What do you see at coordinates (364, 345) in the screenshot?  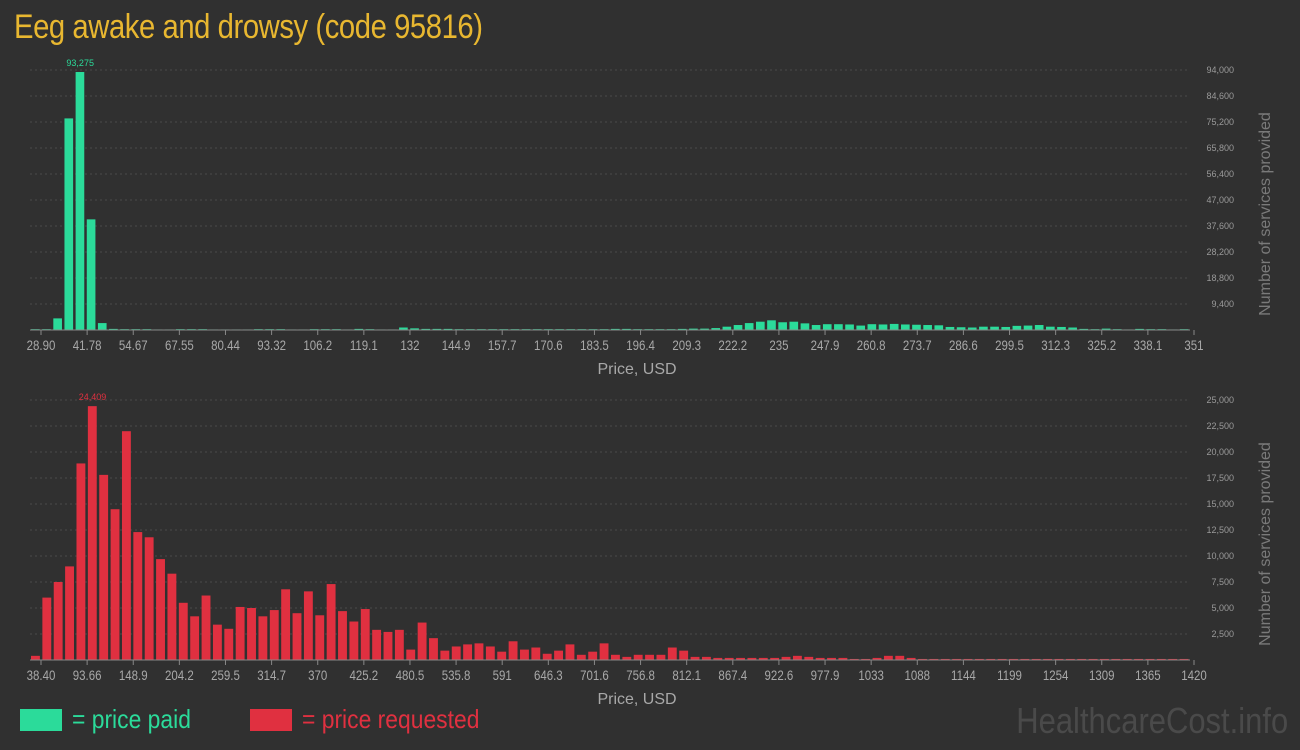 I see `paid-xtick-label: 119.1` at bounding box center [364, 345].